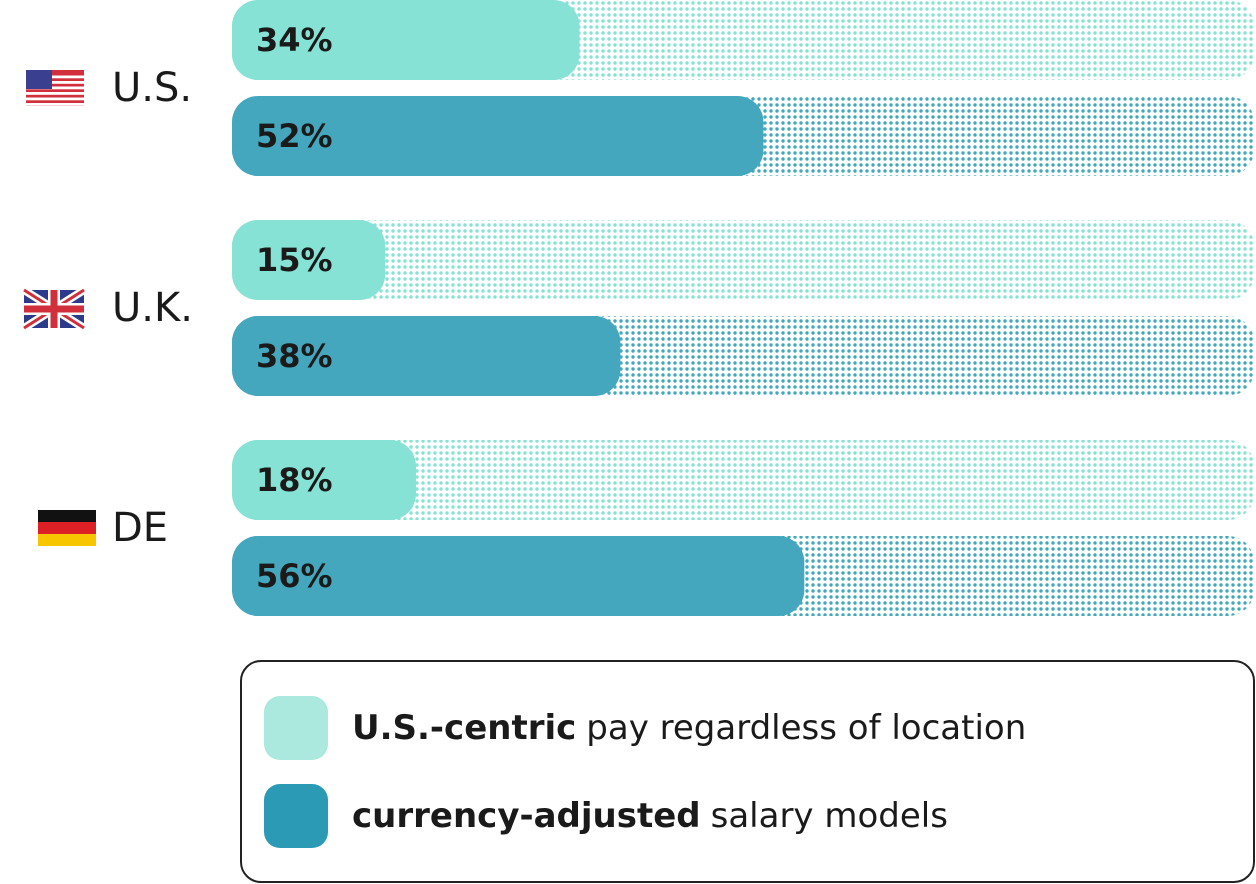 This screenshot has width=1256, height=884. What do you see at coordinates (140, 528) in the screenshot?
I see `category-label: DE` at bounding box center [140, 528].